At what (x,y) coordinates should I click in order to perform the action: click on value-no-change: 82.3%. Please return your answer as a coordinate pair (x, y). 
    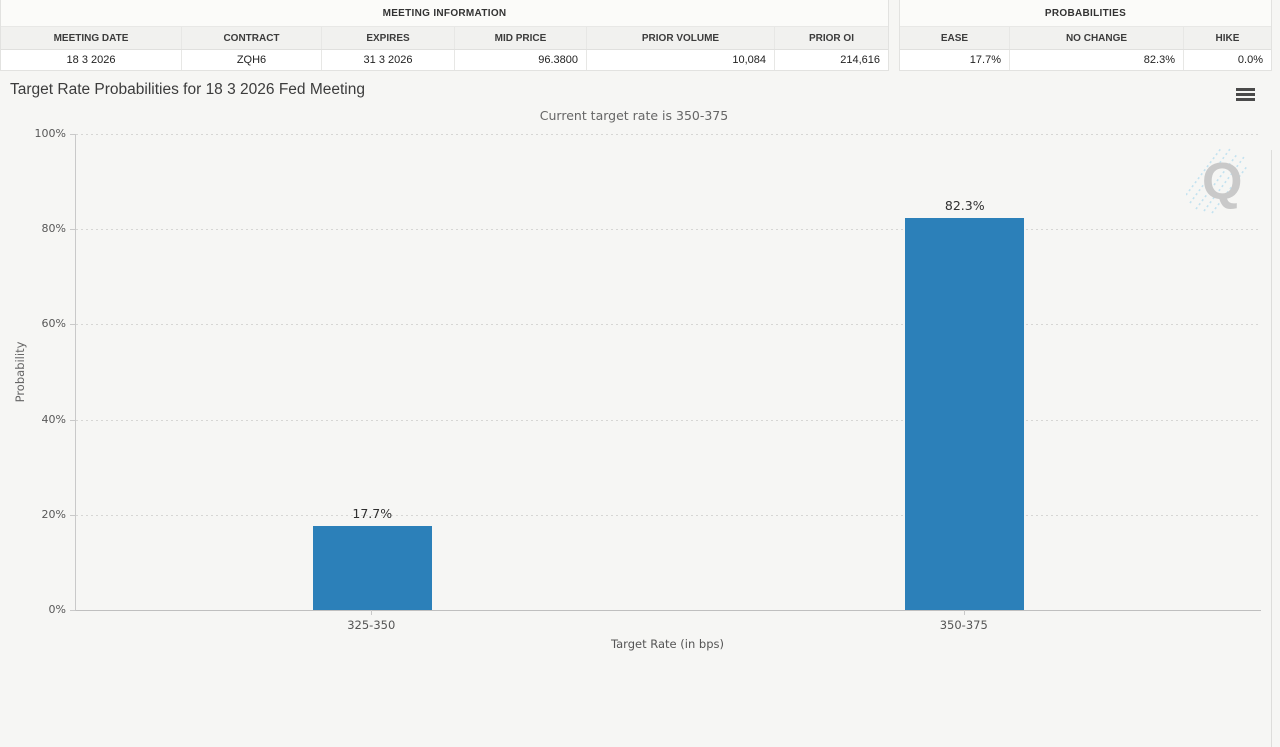
    Looking at the image, I should click on (1096, 60).